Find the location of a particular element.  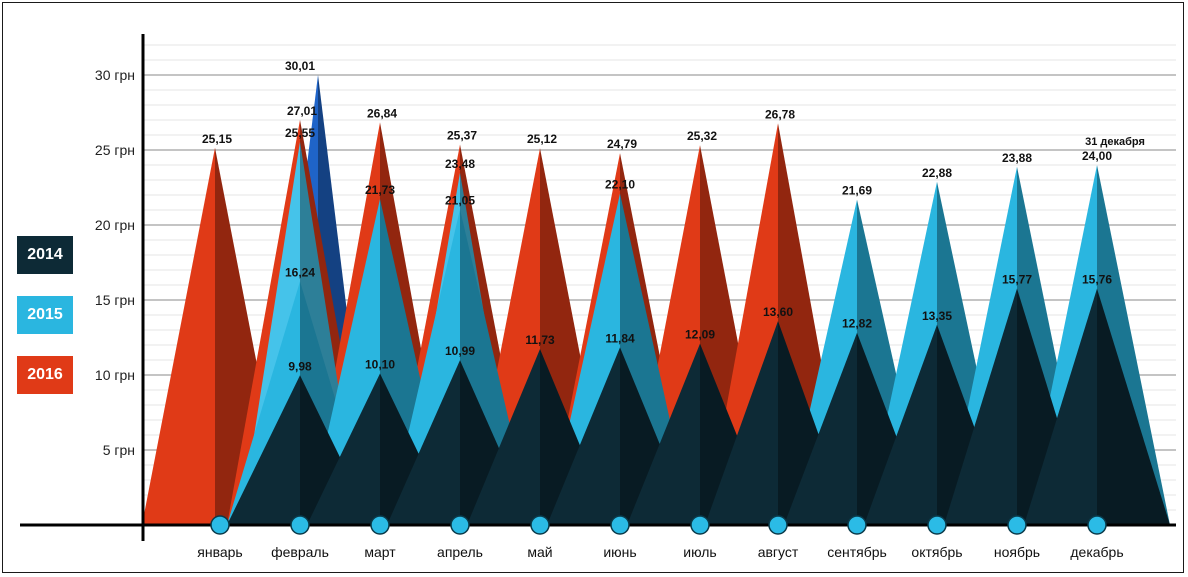

peak-2014-декабрь-left is located at coordinates (1060, 406).